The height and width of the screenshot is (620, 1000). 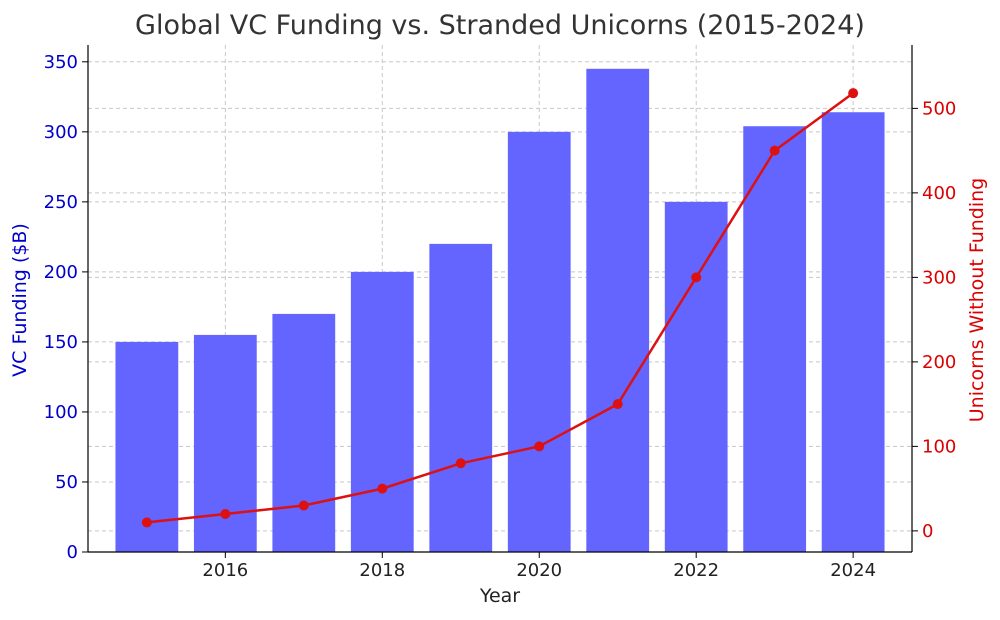 I want to click on y-tick-label-right: 500, so click(x=939, y=108).